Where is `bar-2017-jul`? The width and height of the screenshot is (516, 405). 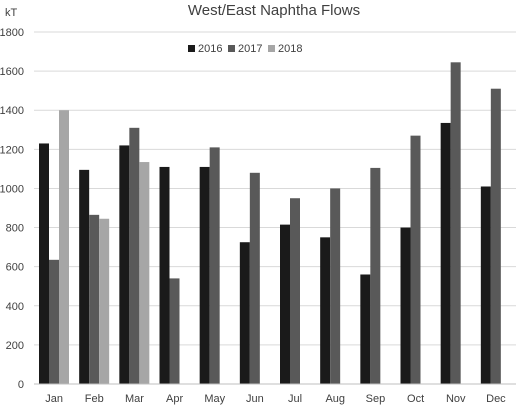
bar-2017-jul is located at coordinates (295, 291).